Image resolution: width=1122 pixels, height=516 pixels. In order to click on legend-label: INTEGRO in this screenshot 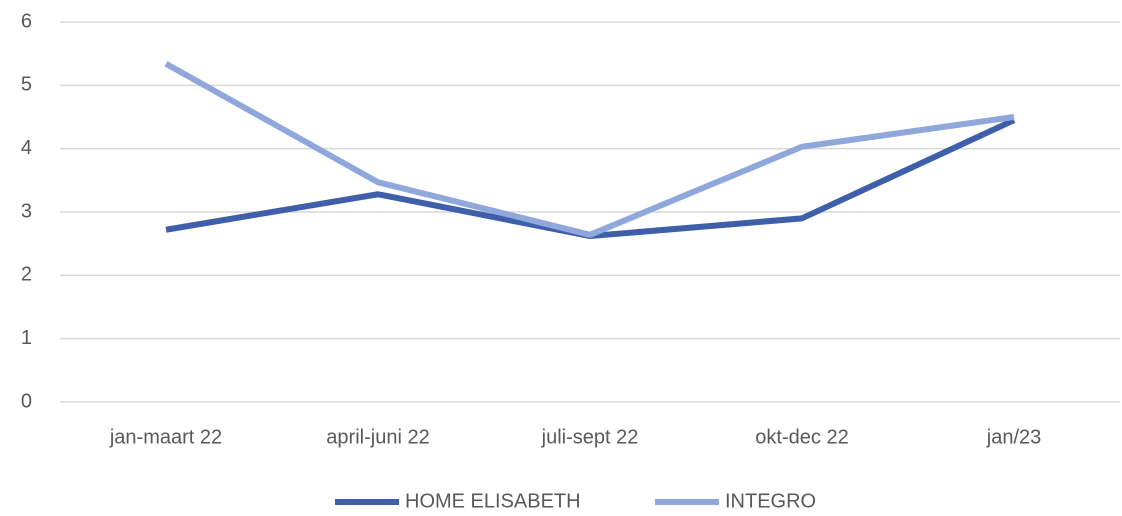, I will do `click(770, 501)`.